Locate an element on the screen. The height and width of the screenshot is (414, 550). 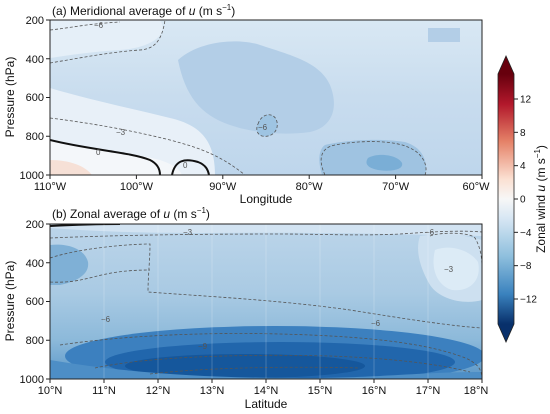
colorbar: 12 8 4 0 −4 −8 −12 Zonal wind u (m s−1) is located at coordinates (522, 199).